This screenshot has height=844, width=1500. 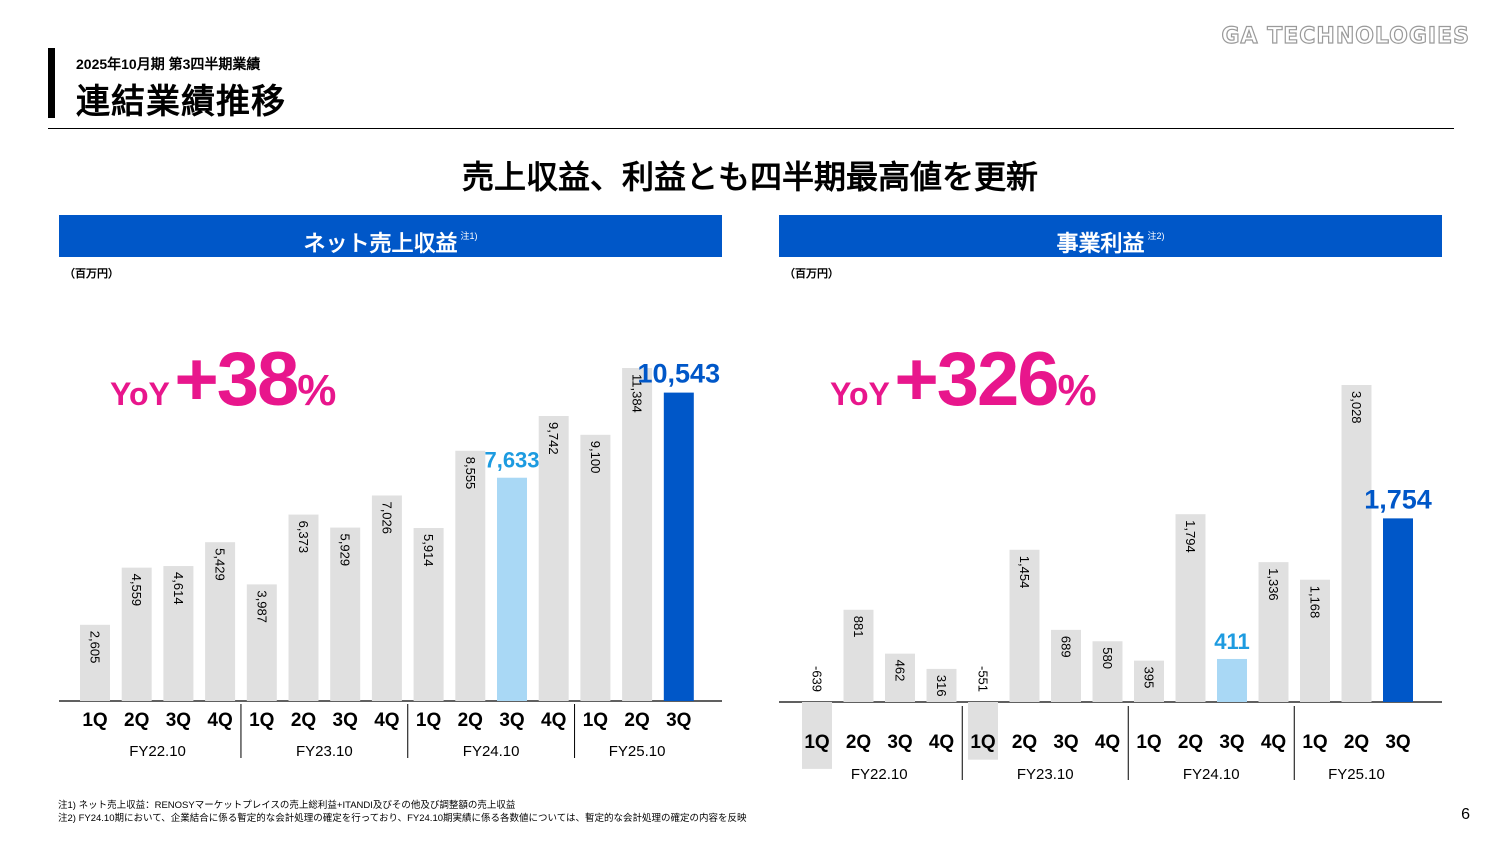 What do you see at coordinates (470, 720) in the screenshot?
I see `chart-0-category-label-9: 2Q` at bounding box center [470, 720].